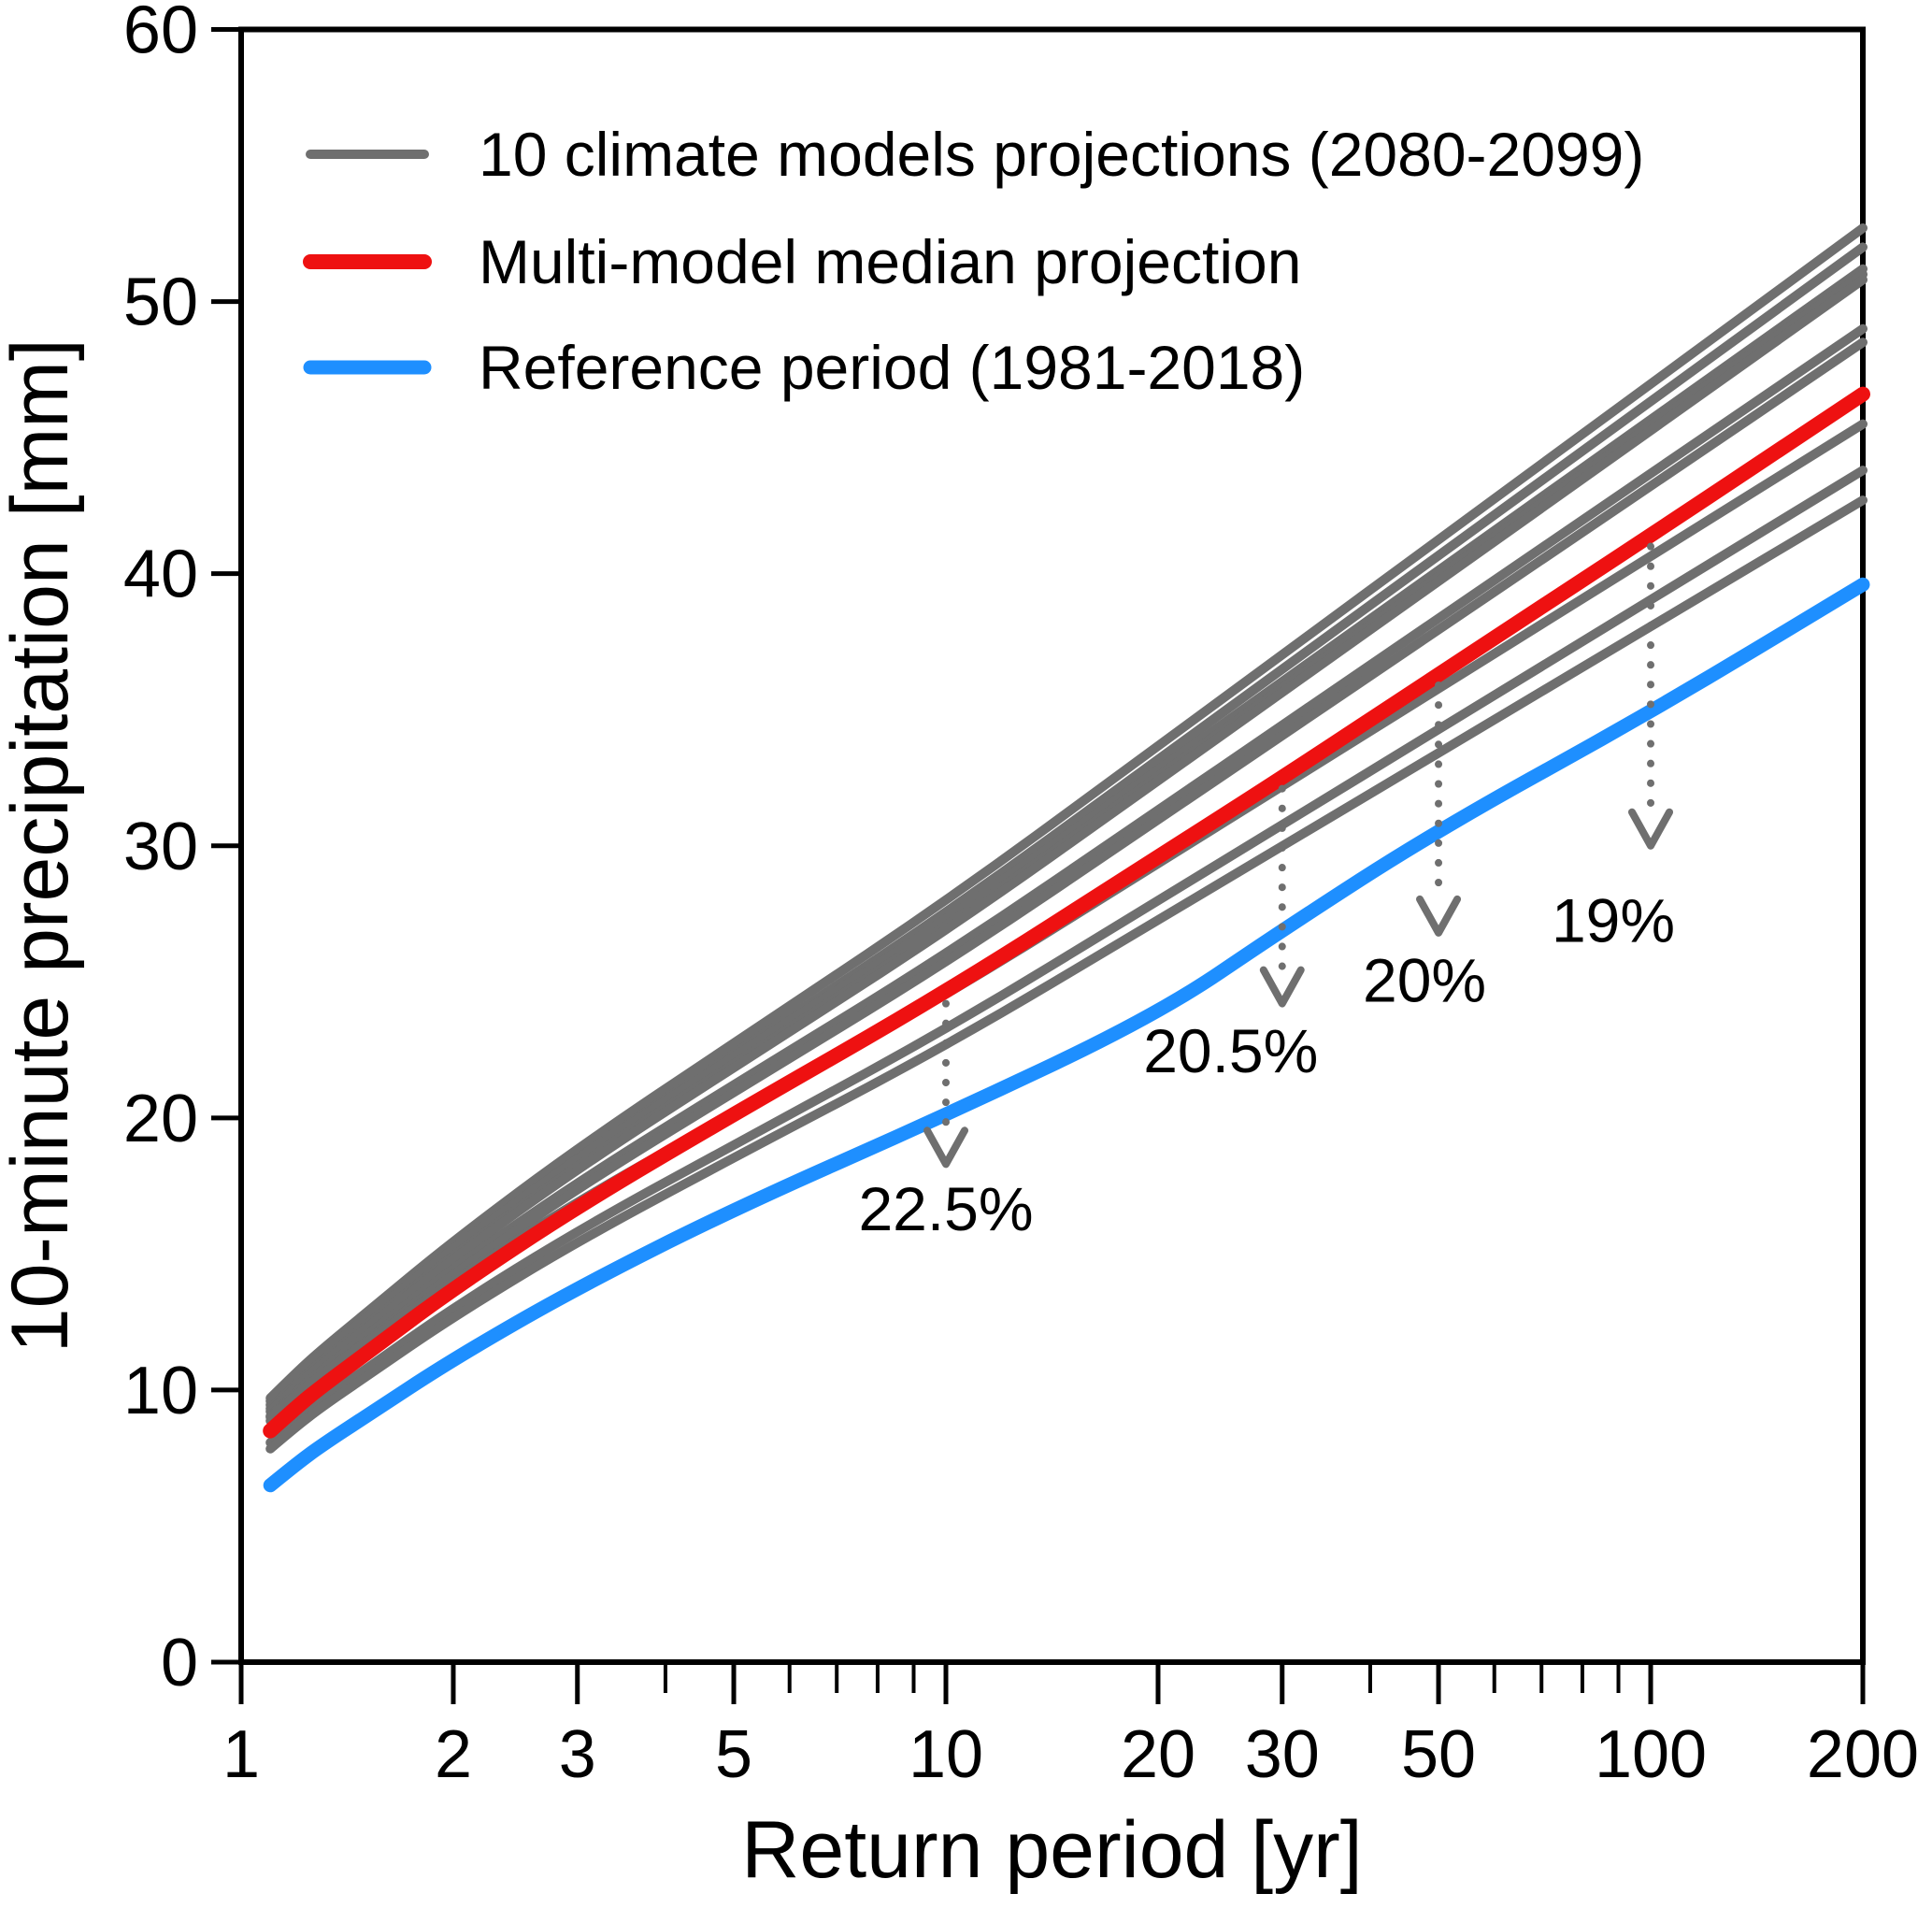 The image size is (1932, 1908). Describe the element at coordinates (160, 302) in the screenshot. I see `y-axis-tick-label-50: 50` at that location.